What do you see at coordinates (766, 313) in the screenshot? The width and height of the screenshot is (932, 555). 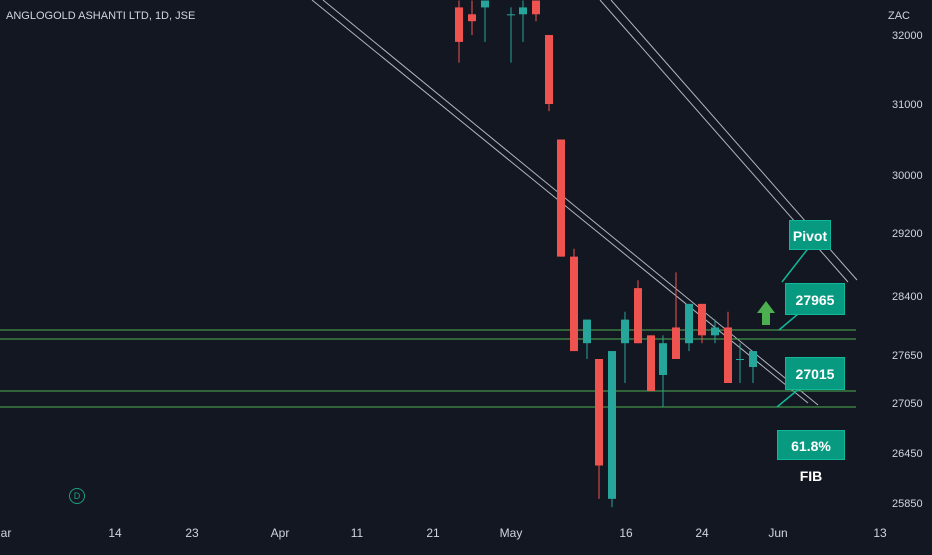 I see `up-arrow-icon` at bounding box center [766, 313].